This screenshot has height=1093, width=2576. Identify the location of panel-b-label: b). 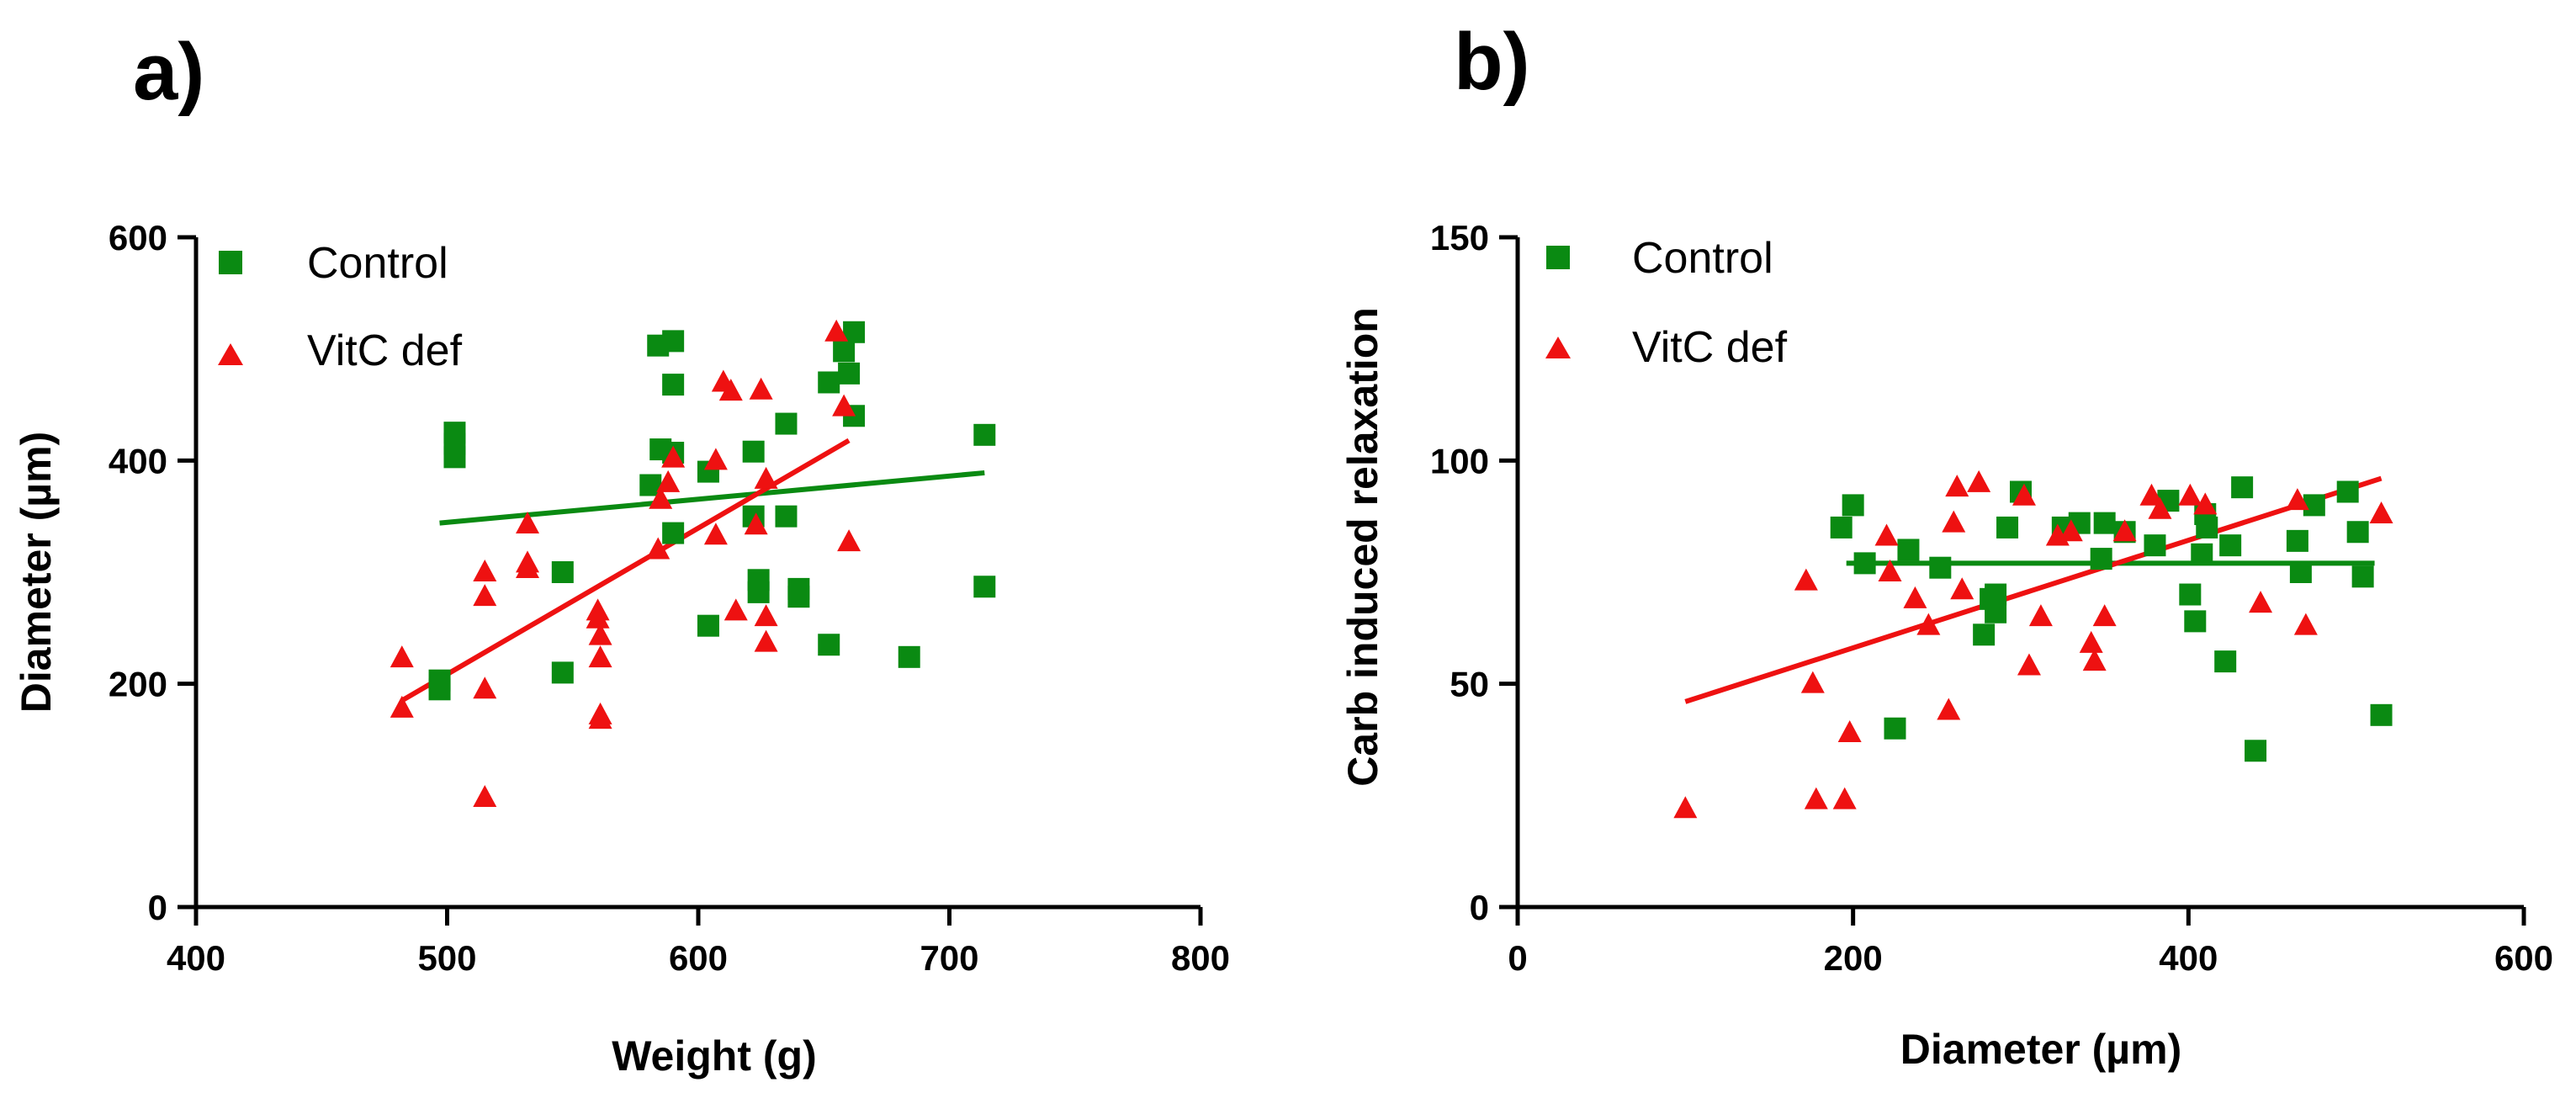
(1492, 62).